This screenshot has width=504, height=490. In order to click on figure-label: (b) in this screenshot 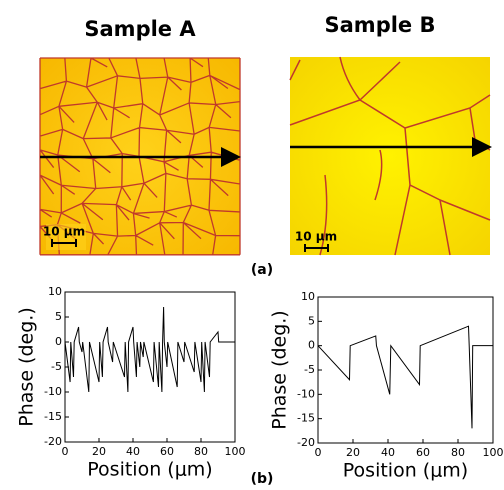, I will do `click(262, 479)`.